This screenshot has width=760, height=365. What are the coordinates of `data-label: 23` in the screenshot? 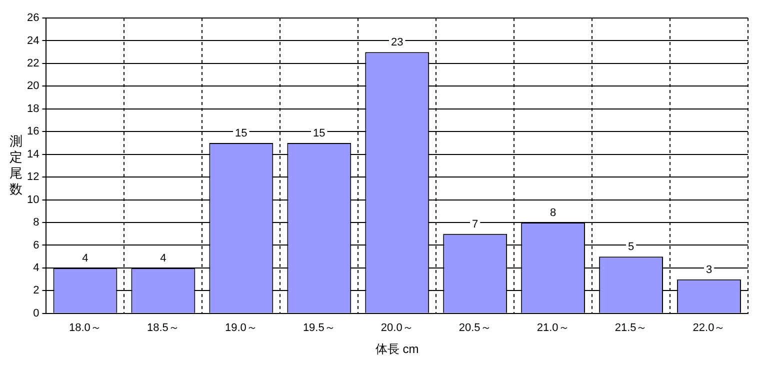 It's located at (397, 42).